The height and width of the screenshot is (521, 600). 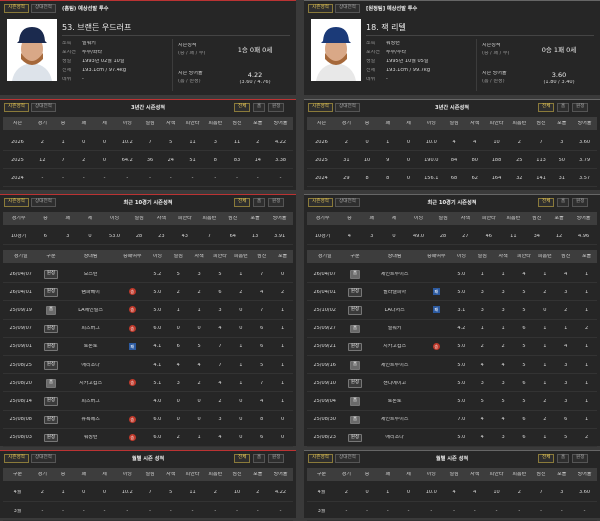 What do you see at coordinates (50, 383) in the screenshot?
I see `venue-badge-cell: 홈` at bounding box center [50, 383].